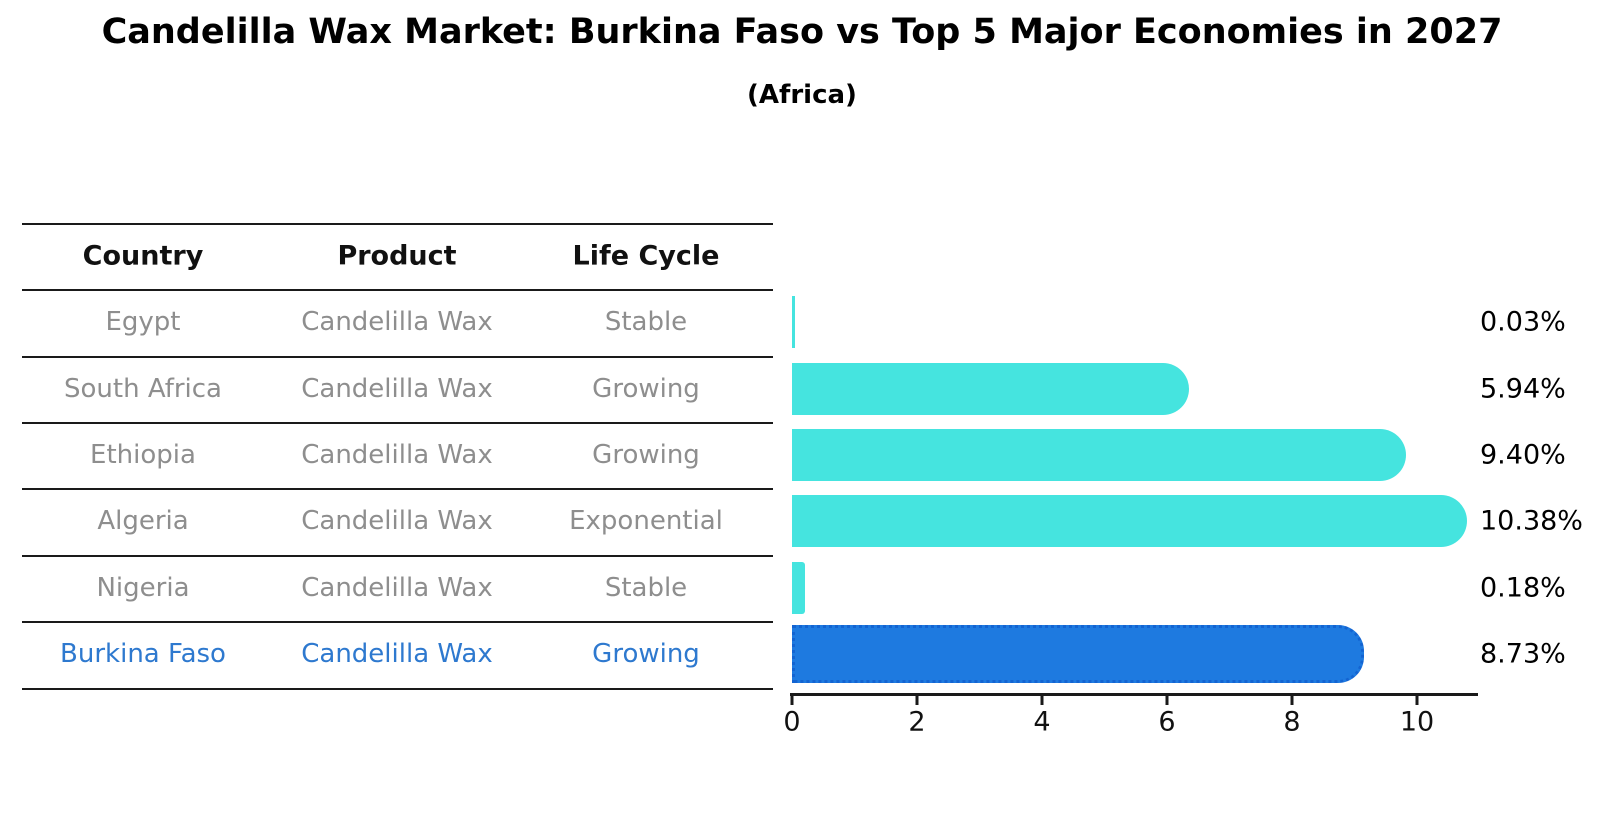 This screenshot has width=1604, height=823. I want to click on bar-egypt, so click(793, 322).